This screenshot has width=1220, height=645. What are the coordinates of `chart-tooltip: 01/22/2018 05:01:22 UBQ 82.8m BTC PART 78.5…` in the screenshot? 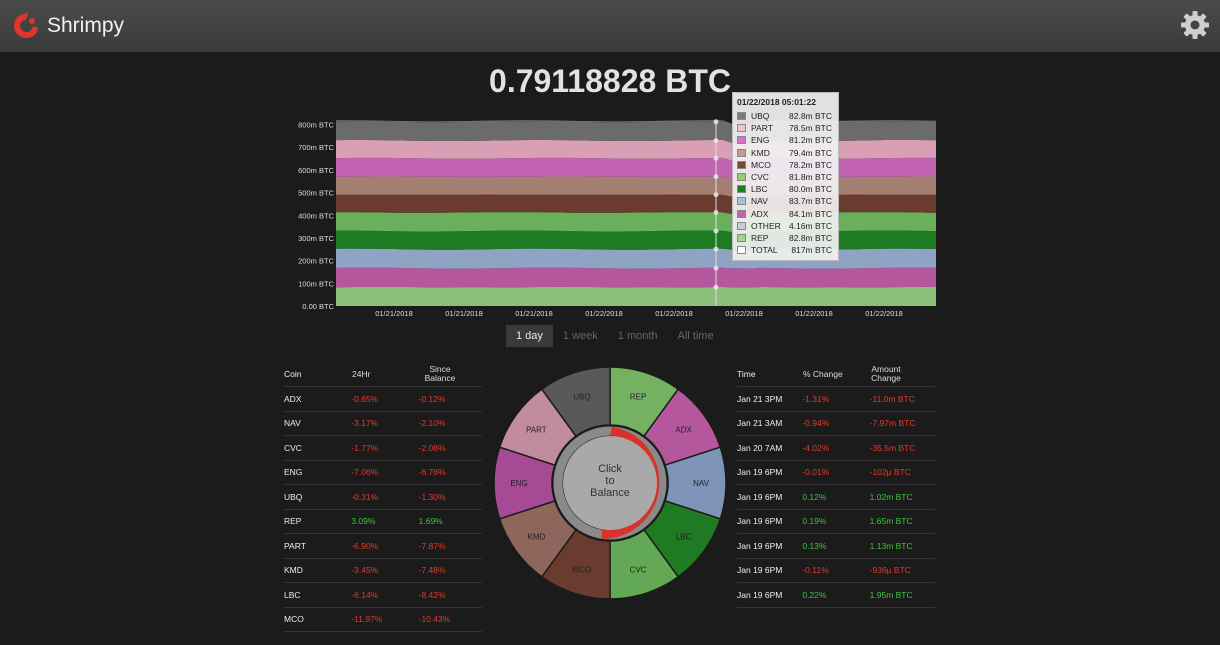 It's located at (785, 176).